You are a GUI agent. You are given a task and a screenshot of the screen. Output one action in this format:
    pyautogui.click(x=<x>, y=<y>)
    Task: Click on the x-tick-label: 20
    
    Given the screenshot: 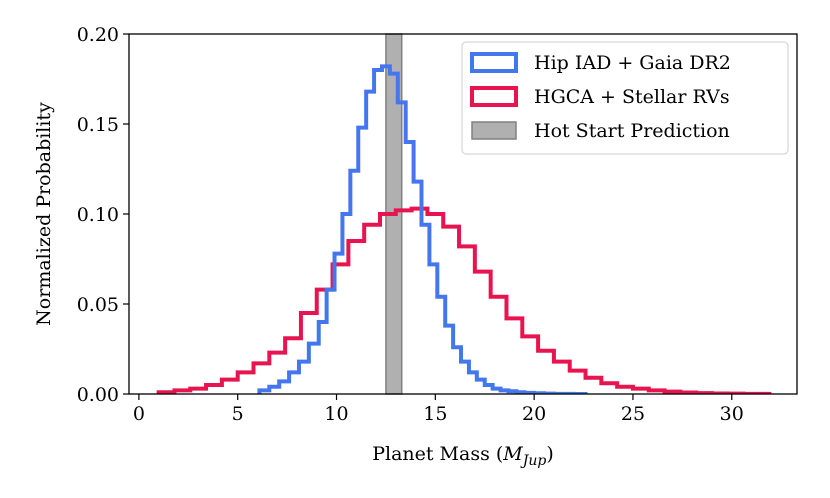 What is the action you would take?
    pyautogui.click(x=534, y=414)
    